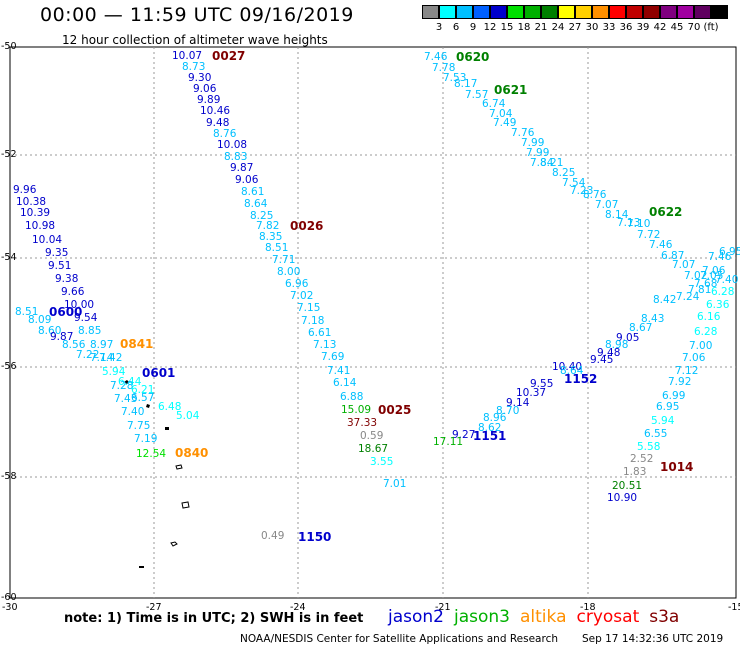 Image resolution: width=740 pixels, height=650 pixels. I want to click on wave-height-value: 9.89, so click(209, 100).